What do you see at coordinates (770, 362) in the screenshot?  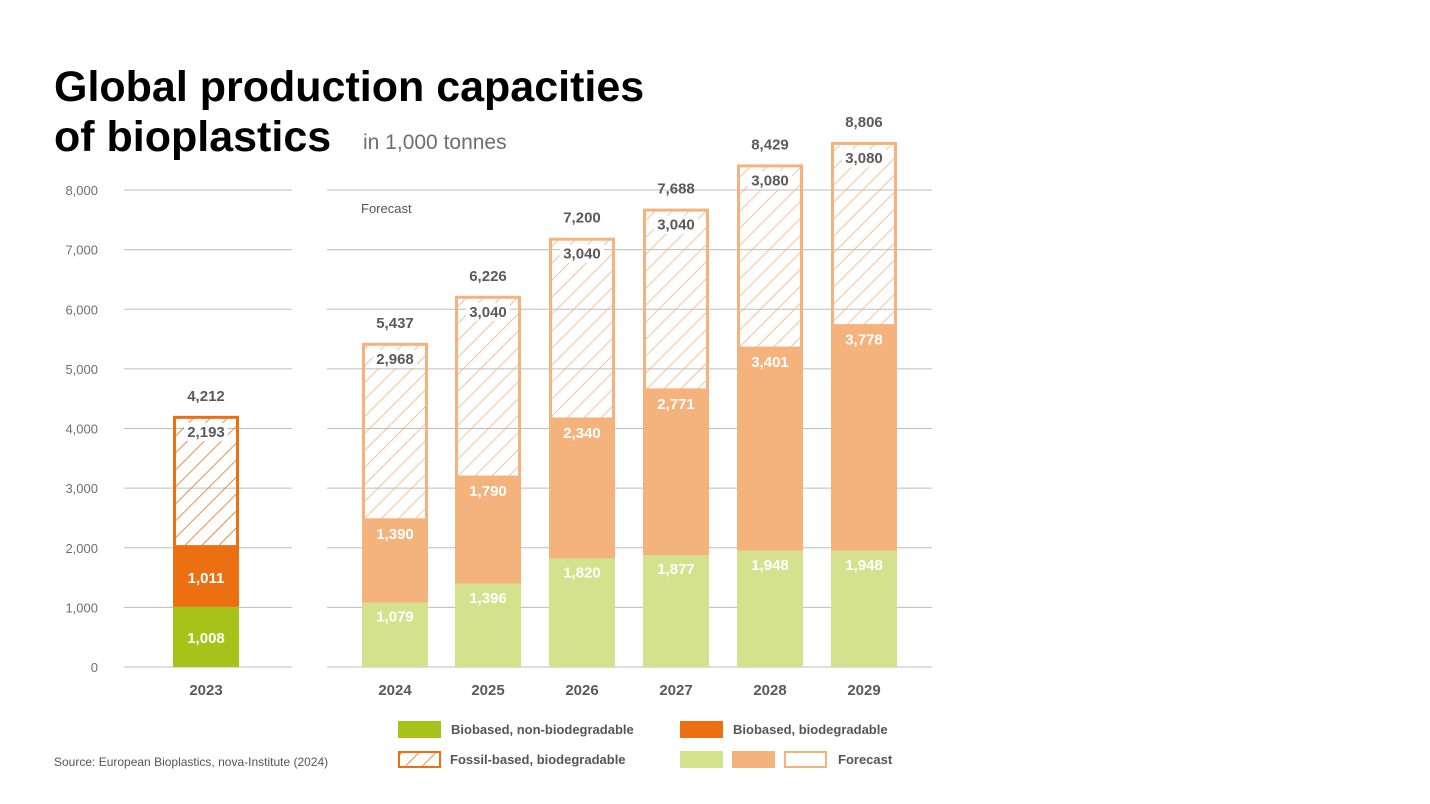 I see `data-label-bio-biodeg-2028: 3,401` at bounding box center [770, 362].